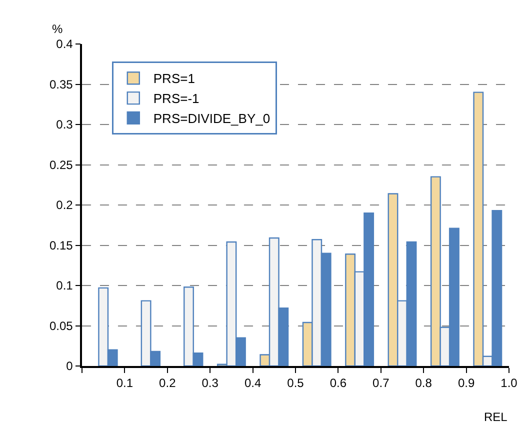  Describe the element at coordinates (211, 118) in the screenshot. I see `legend-label: PRS=DIVIDE_BY_0` at that location.